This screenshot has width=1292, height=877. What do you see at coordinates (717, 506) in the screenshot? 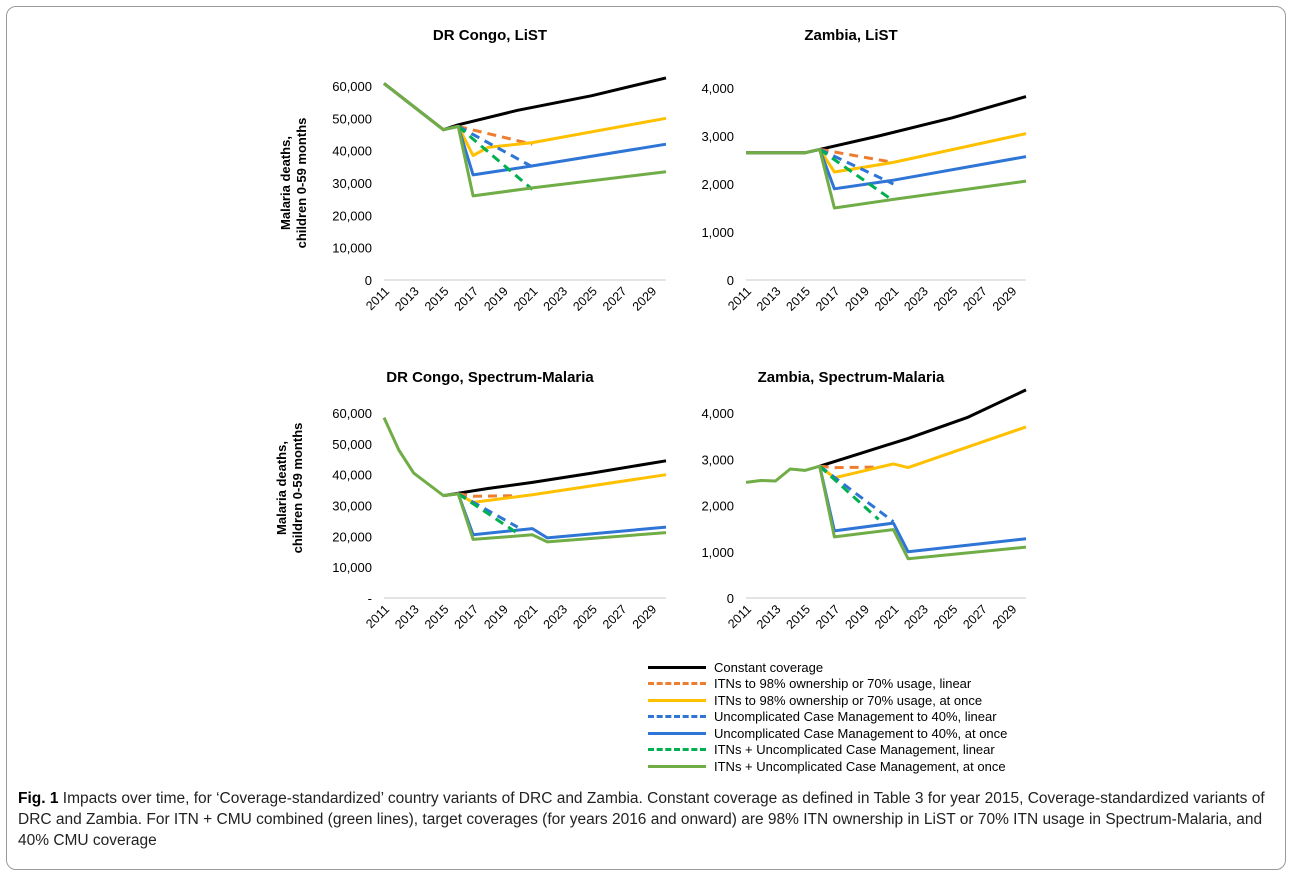
I see `y-tick-label: 2,000` at bounding box center [717, 506].